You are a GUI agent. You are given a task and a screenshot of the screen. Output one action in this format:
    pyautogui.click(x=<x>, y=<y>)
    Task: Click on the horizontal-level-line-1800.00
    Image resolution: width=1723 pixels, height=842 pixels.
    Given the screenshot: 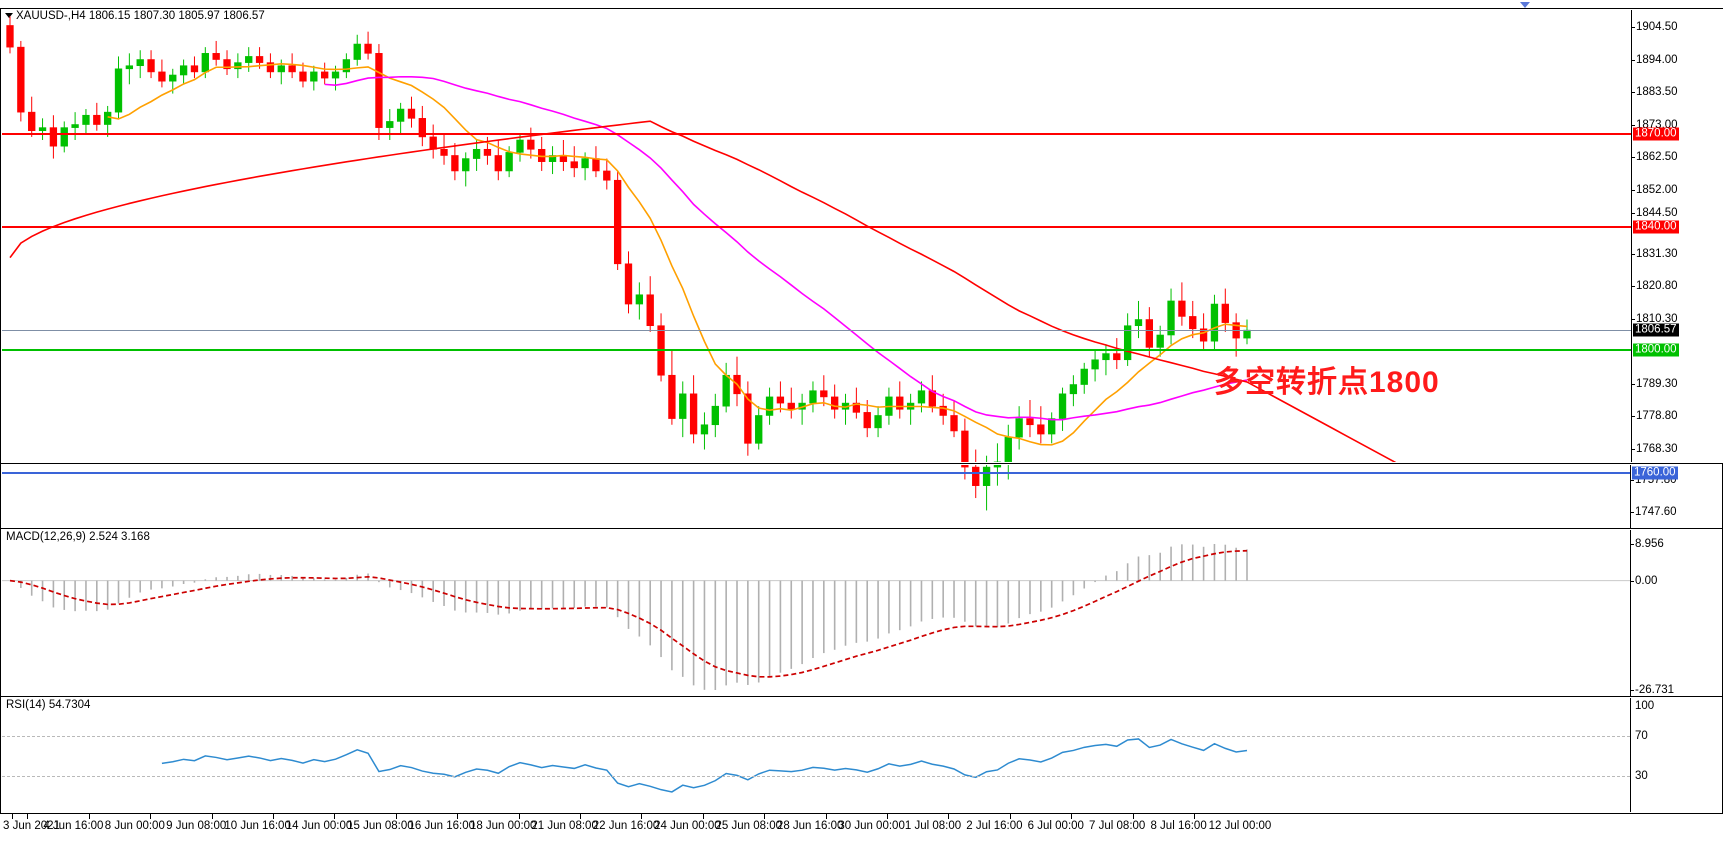 What is the action you would take?
    pyautogui.click(x=816, y=350)
    